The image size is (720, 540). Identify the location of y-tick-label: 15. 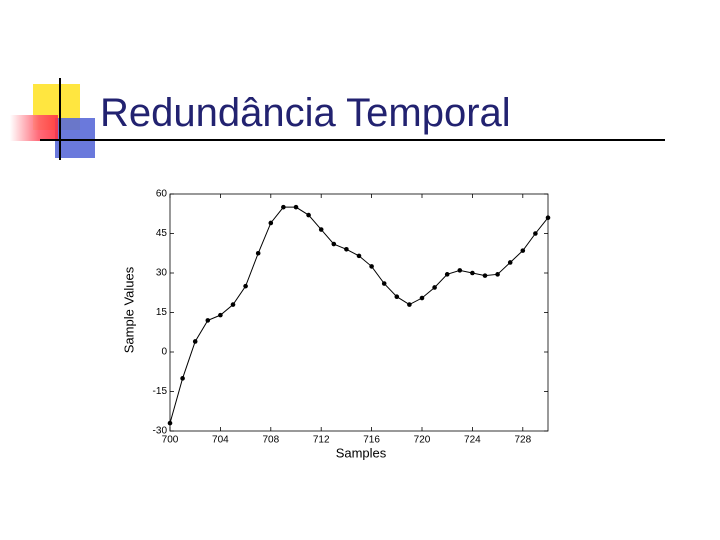
(162, 312).